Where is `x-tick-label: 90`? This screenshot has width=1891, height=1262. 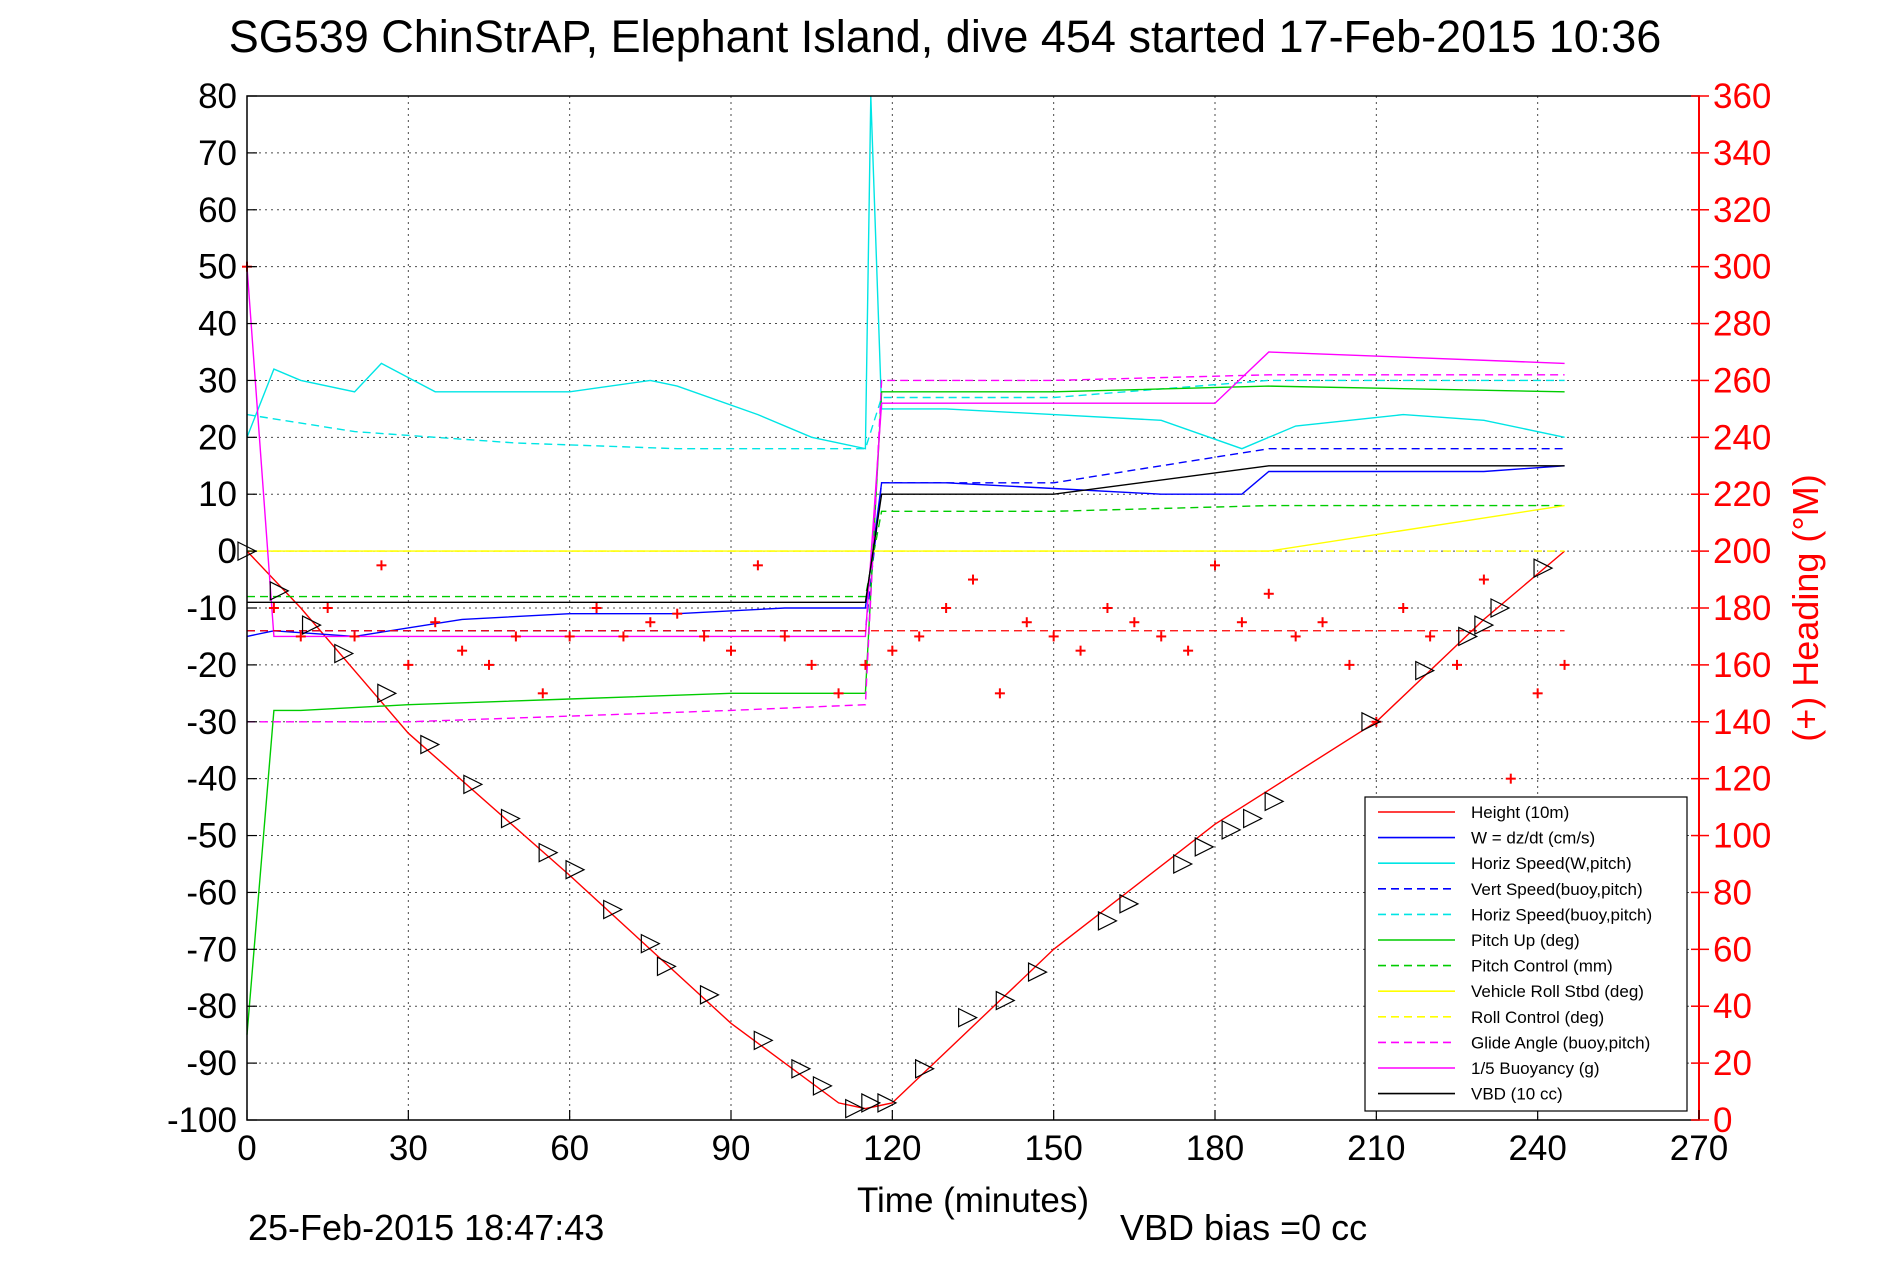
x-tick-label: 90 is located at coordinates (731, 1148).